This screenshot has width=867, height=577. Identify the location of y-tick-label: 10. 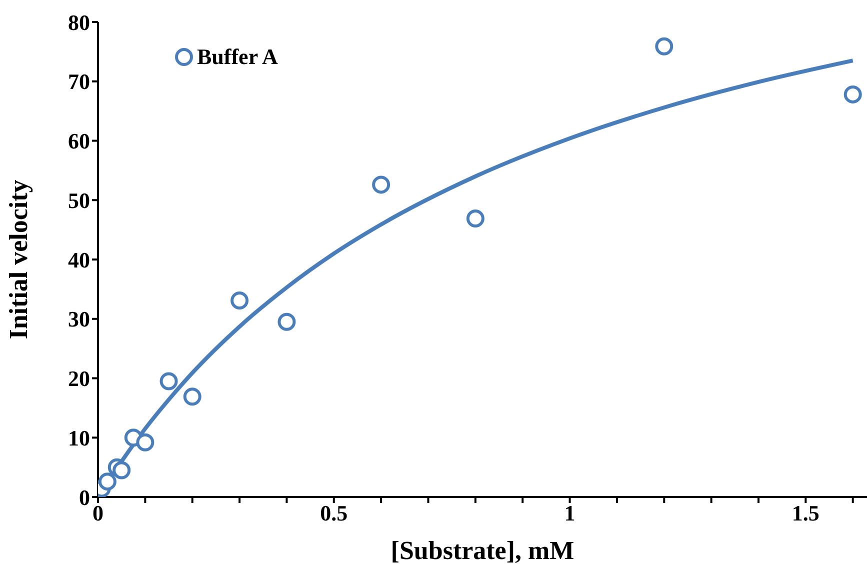
(79, 437).